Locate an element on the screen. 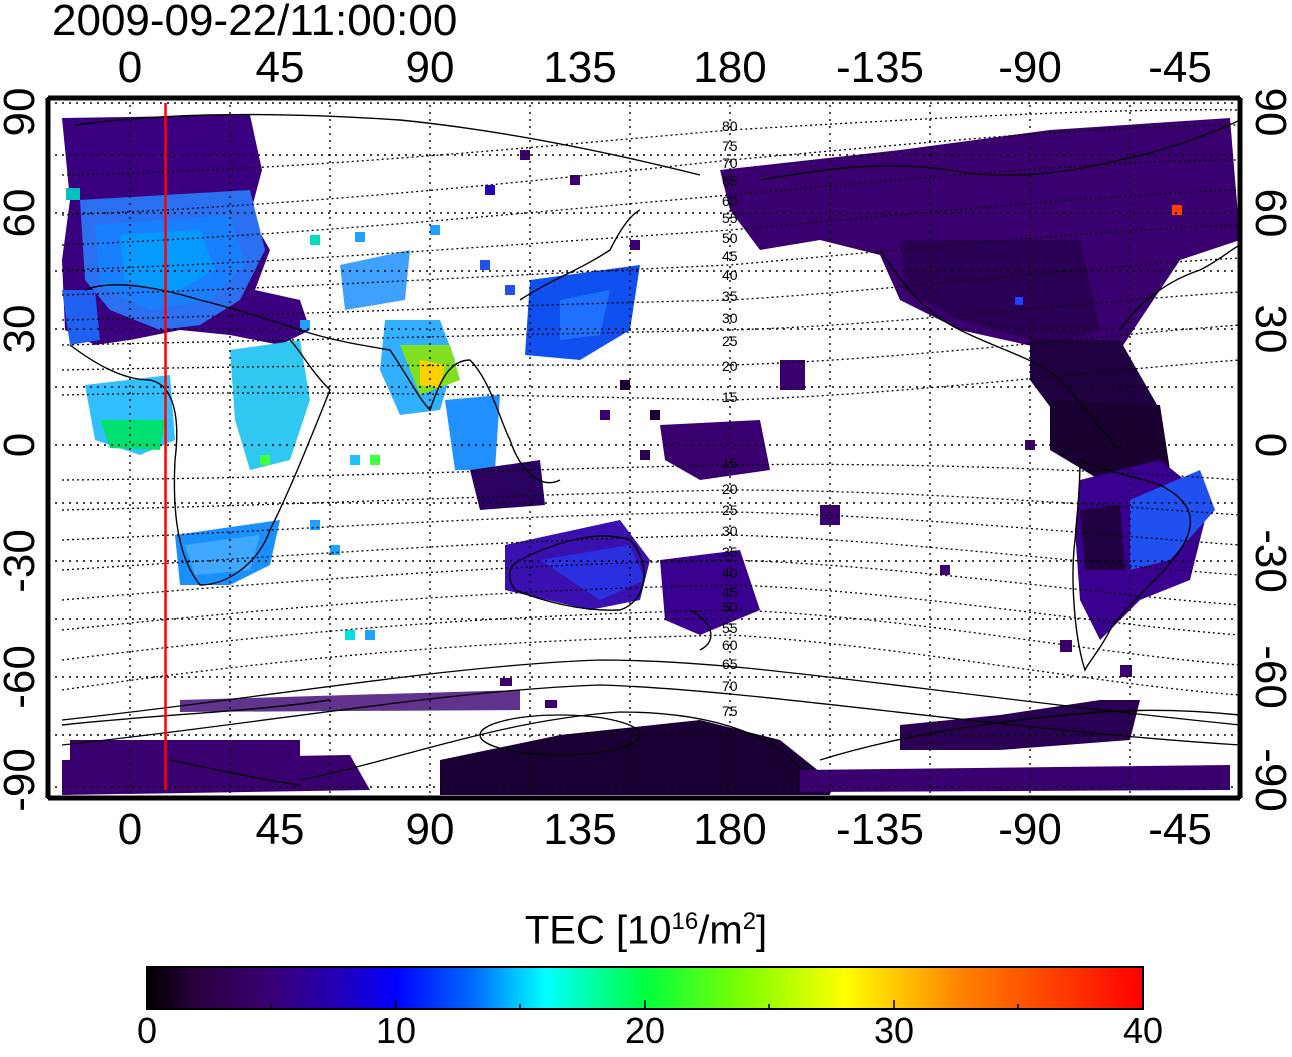 The width and height of the screenshot is (1292, 1057). bottom-lon-label: 0 is located at coordinates (130, 829).